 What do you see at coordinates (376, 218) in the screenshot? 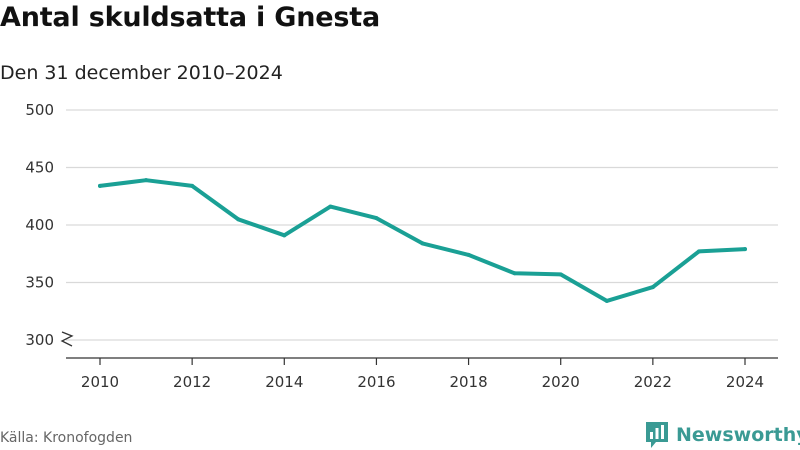
I see `data-point-2016` at bounding box center [376, 218].